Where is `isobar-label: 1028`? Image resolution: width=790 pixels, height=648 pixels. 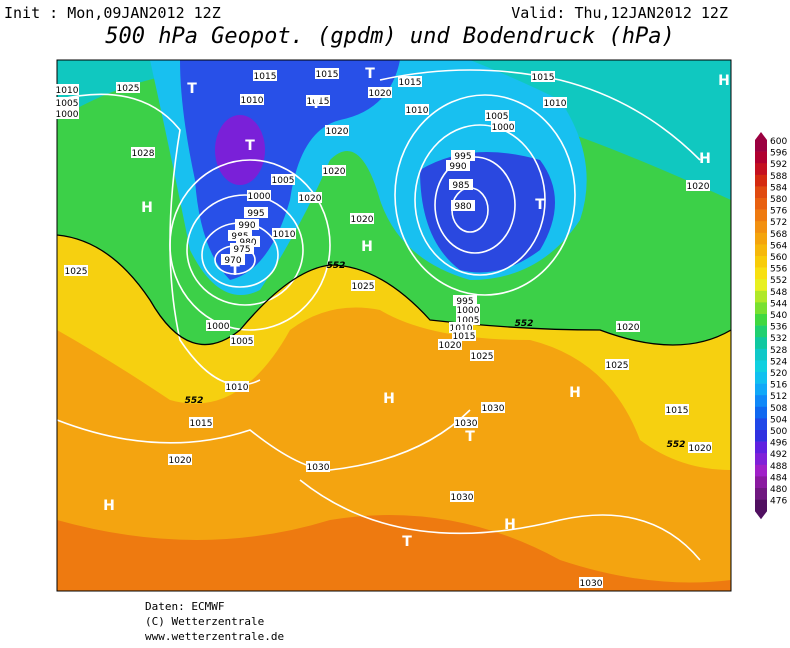 isobar-label: 1028 is located at coordinates (143, 154).